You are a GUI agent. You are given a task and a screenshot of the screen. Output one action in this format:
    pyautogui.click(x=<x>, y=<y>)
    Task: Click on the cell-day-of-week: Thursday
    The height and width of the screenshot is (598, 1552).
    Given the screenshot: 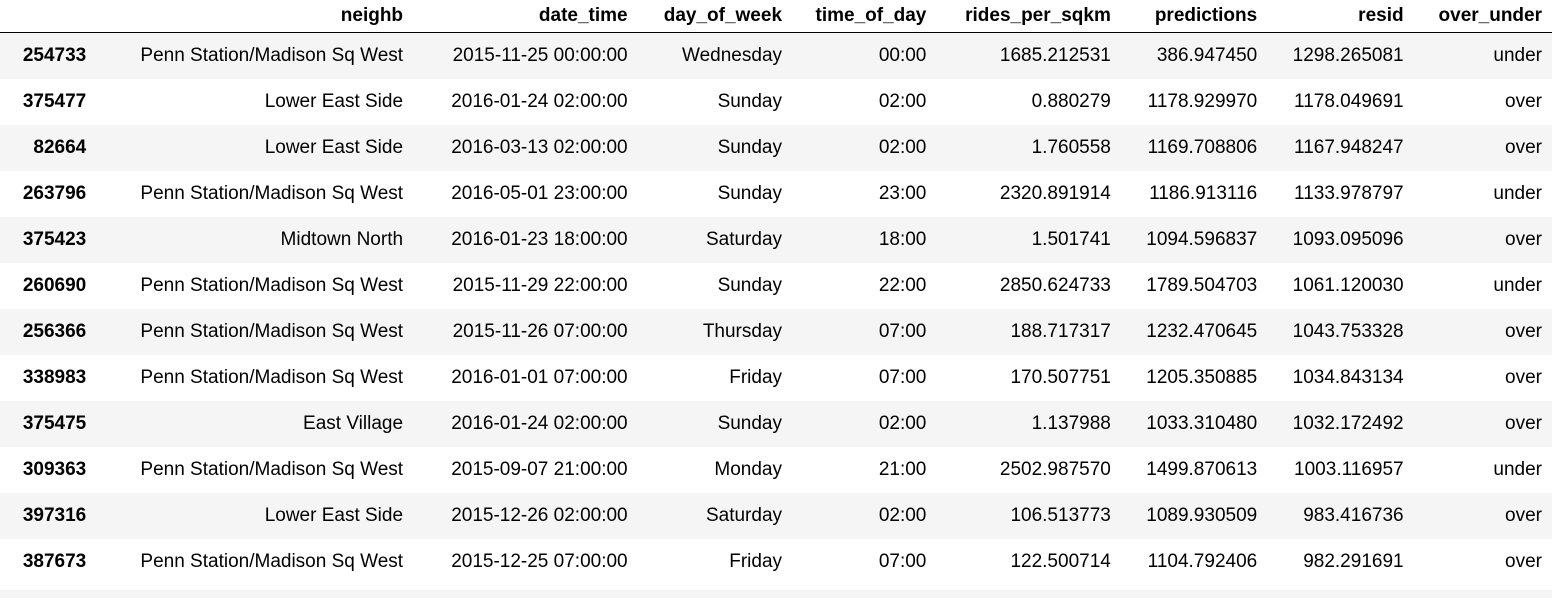 What is the action you would take?
    pyautogui.click(x=742, y=331)
    